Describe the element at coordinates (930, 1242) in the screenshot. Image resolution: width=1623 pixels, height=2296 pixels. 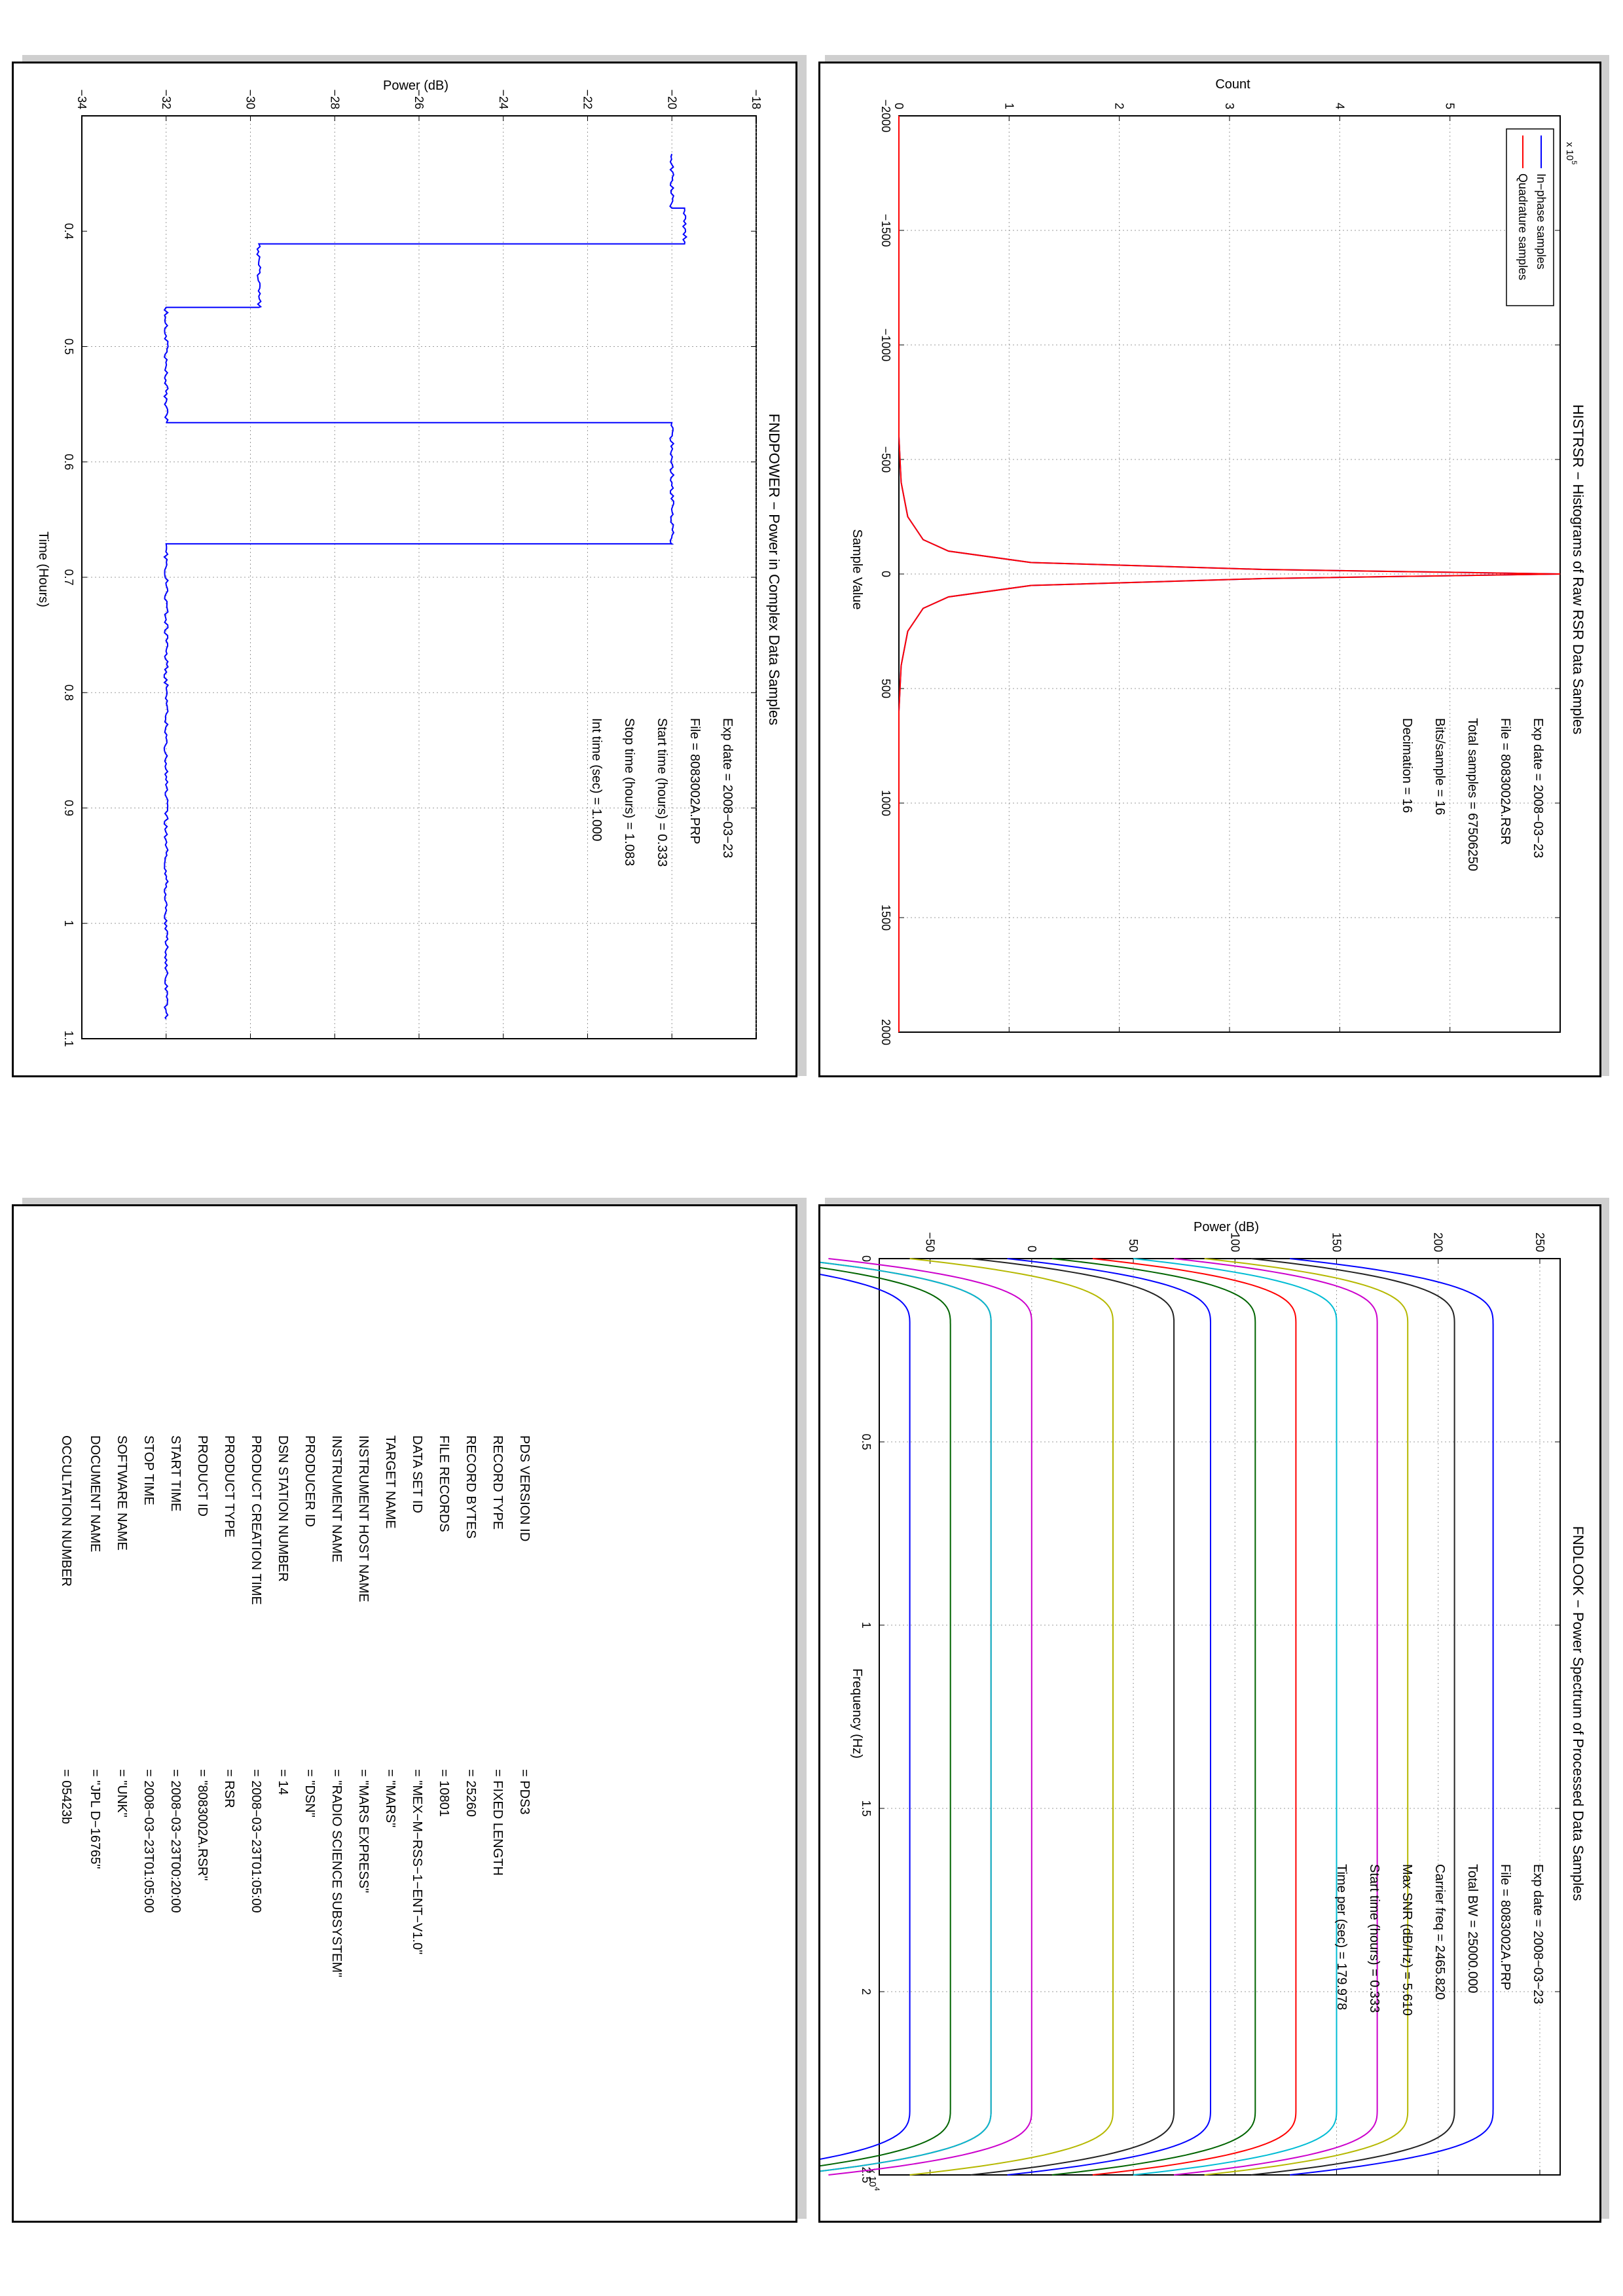
I see `fndlook-ytick-label: −50` at that location.